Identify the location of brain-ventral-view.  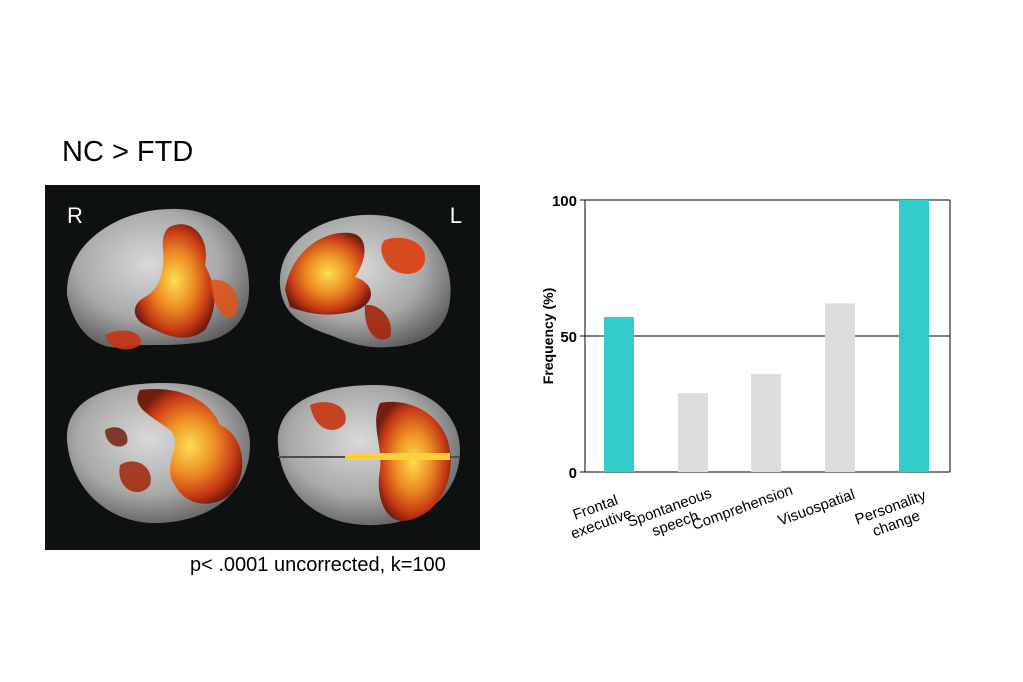
(158, 453).